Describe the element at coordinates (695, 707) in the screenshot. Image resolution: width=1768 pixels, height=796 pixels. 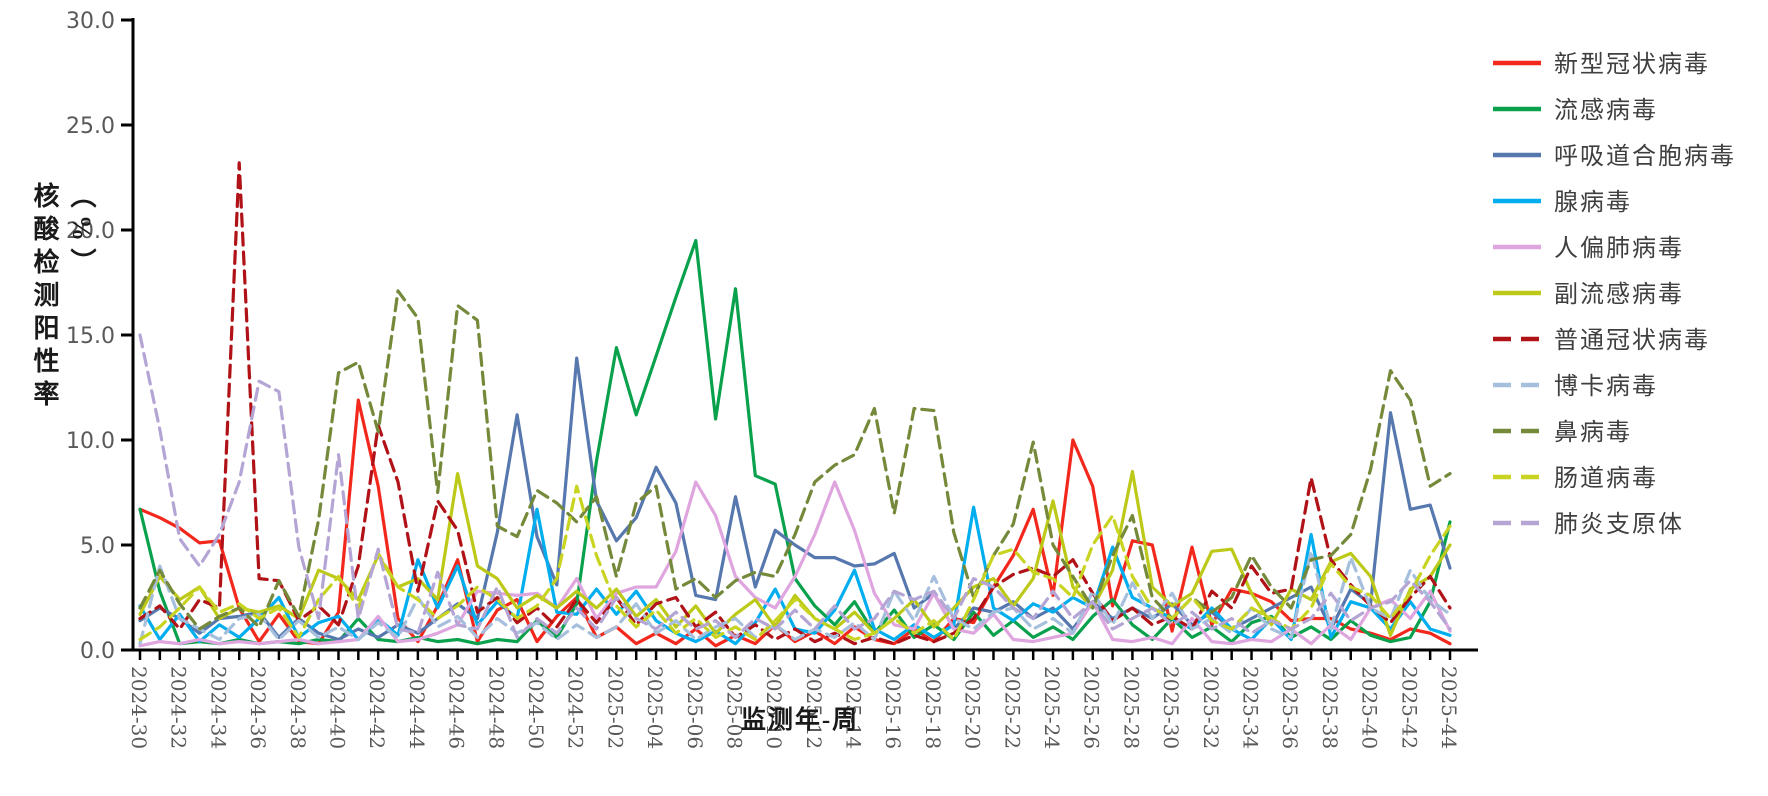
I see `x-tick-label: 2025-06` at that location.